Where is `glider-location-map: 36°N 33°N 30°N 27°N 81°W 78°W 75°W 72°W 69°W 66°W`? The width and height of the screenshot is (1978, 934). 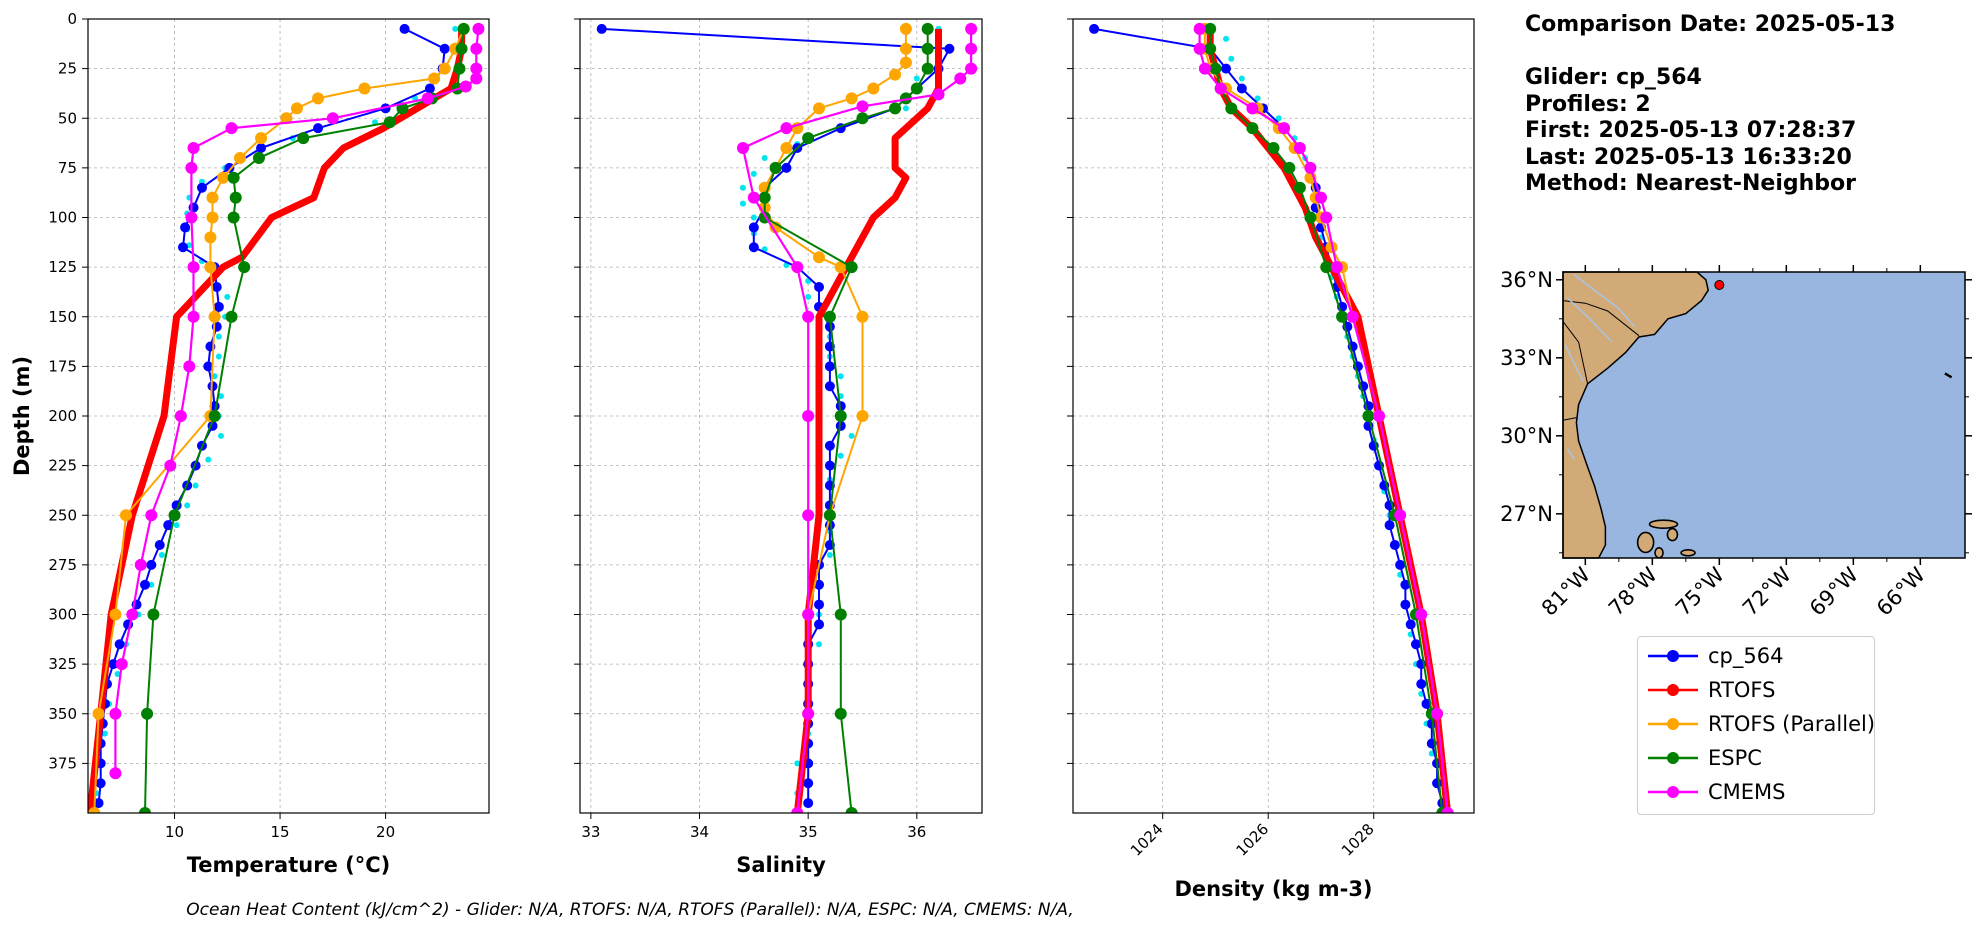 glider-location-map: 36°N 33°N 30°N 27°N 81°W 78°W 75°W 72°W 69°W 66°W is located at coordinates (1736, 443).